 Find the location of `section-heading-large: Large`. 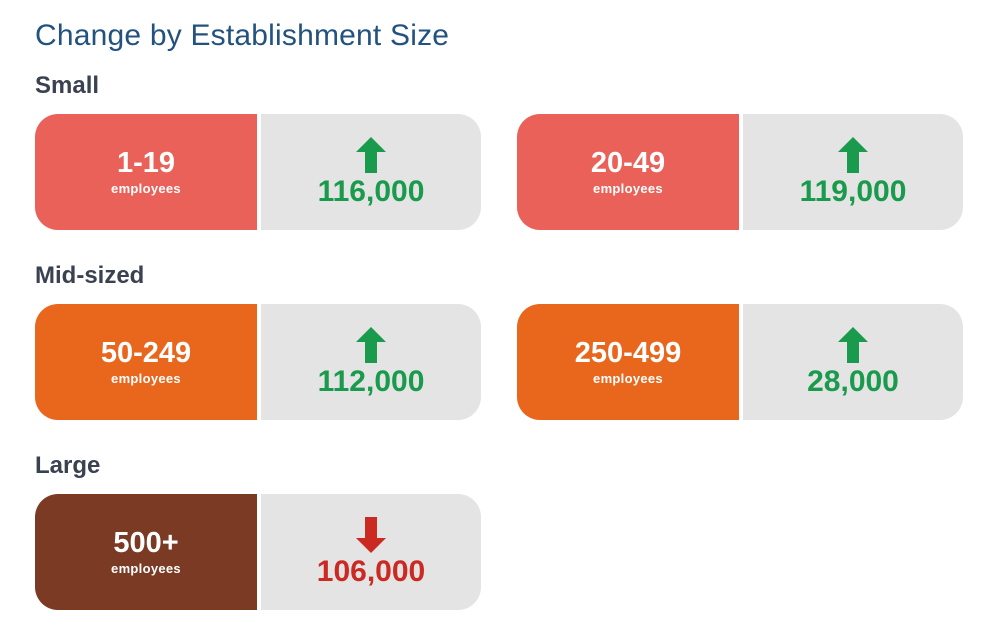

section-heading-large: Large is located at coordinates (68, 465).